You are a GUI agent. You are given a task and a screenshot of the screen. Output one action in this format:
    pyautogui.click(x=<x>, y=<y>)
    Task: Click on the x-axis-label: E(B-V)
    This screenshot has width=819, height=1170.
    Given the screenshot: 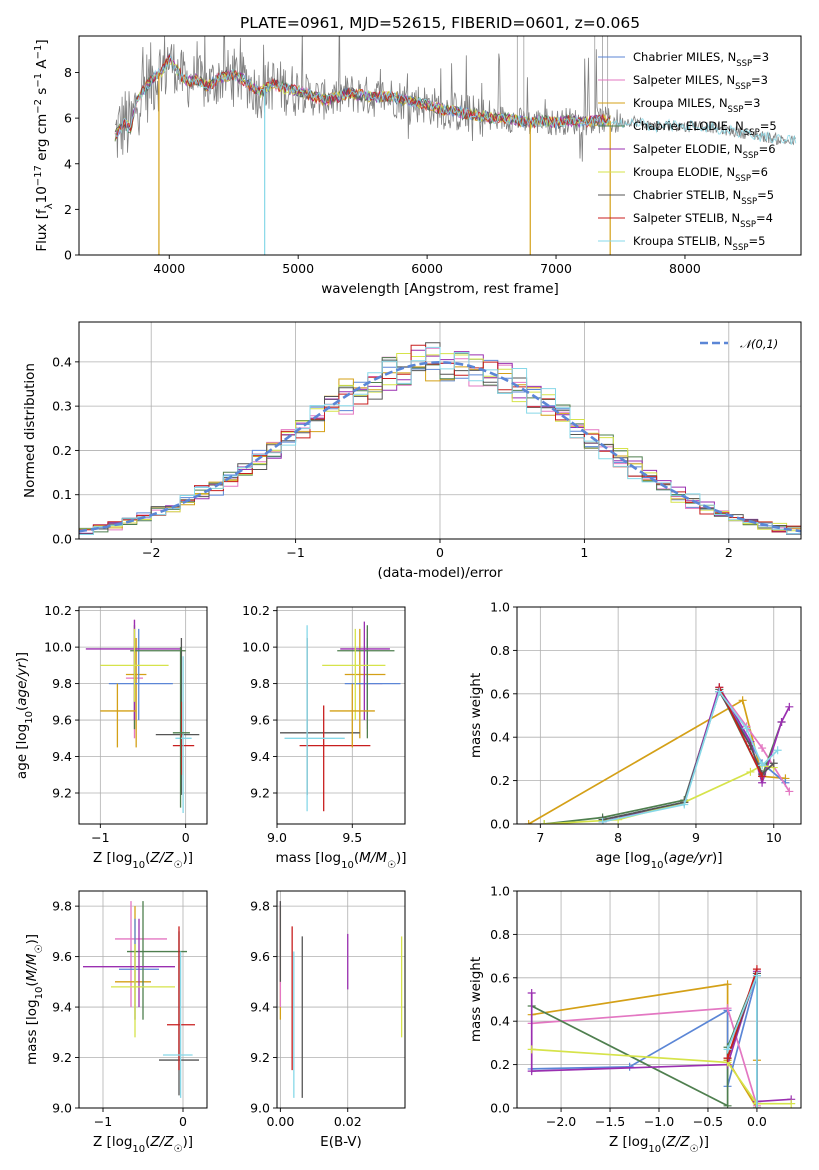 What is the action you would take?
    pyautogui.click(x=341, y=1142)
    